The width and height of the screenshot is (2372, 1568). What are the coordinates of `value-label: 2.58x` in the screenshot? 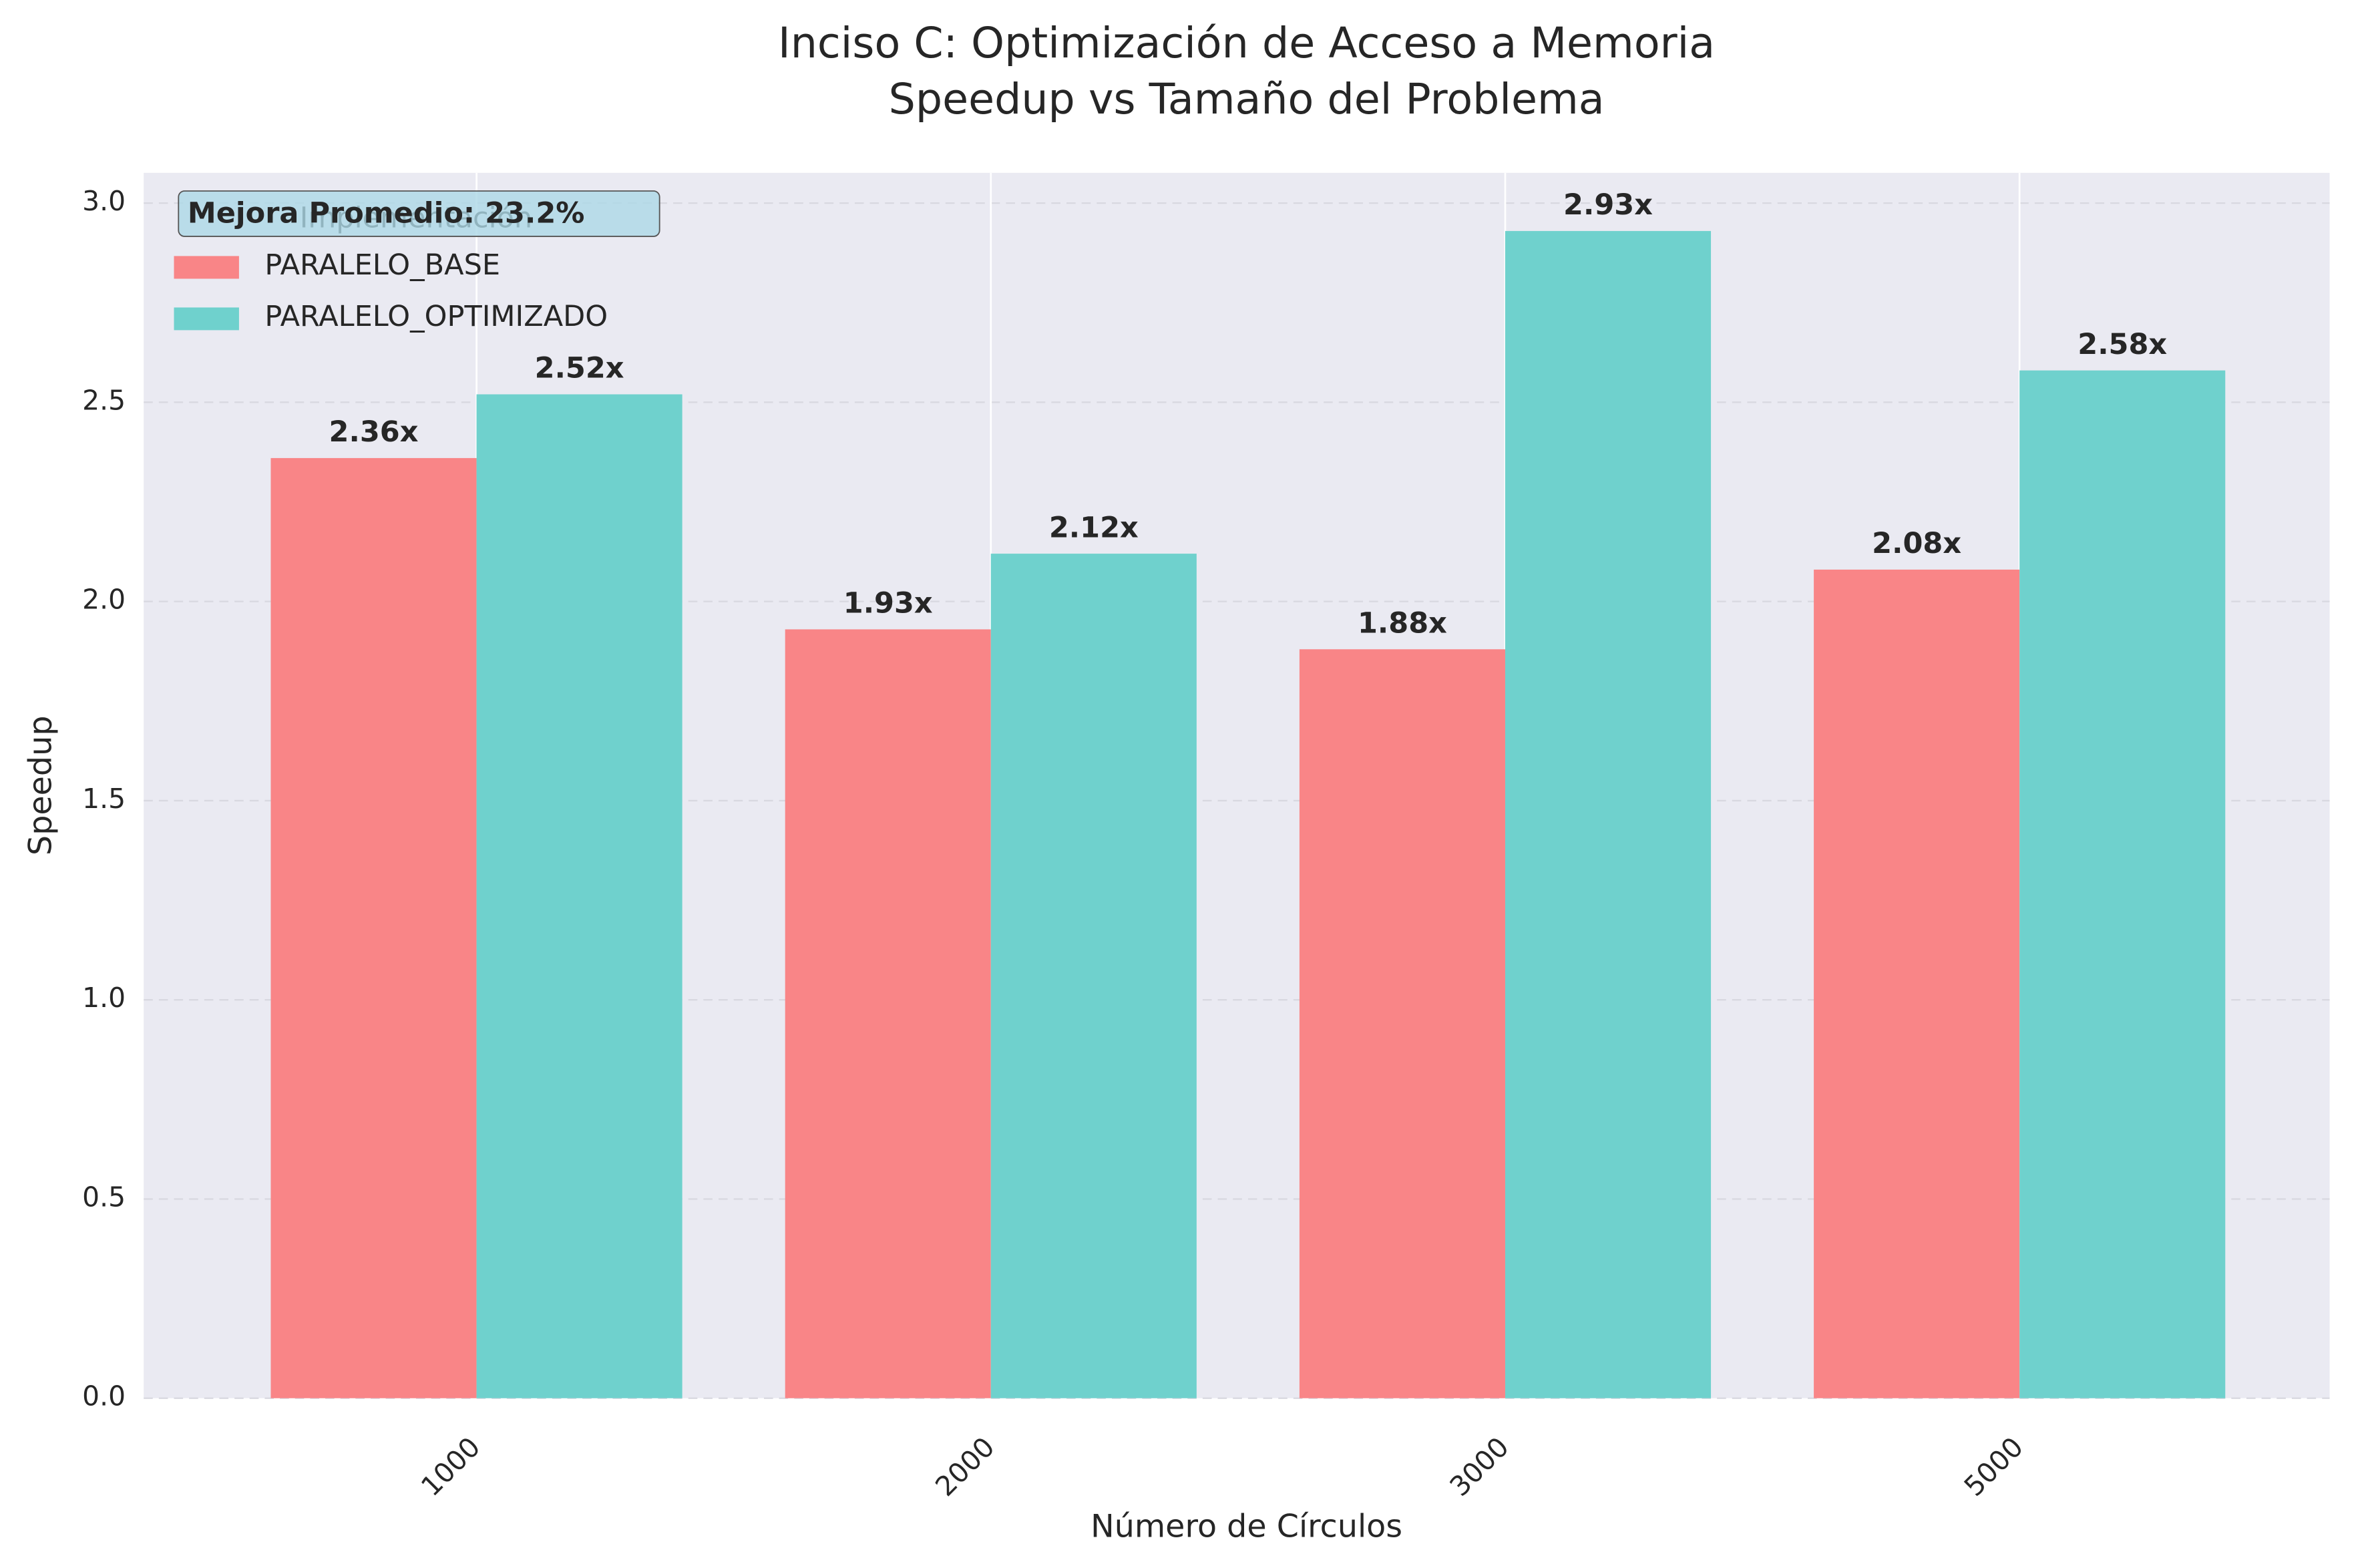 It's located at (2122, 344).